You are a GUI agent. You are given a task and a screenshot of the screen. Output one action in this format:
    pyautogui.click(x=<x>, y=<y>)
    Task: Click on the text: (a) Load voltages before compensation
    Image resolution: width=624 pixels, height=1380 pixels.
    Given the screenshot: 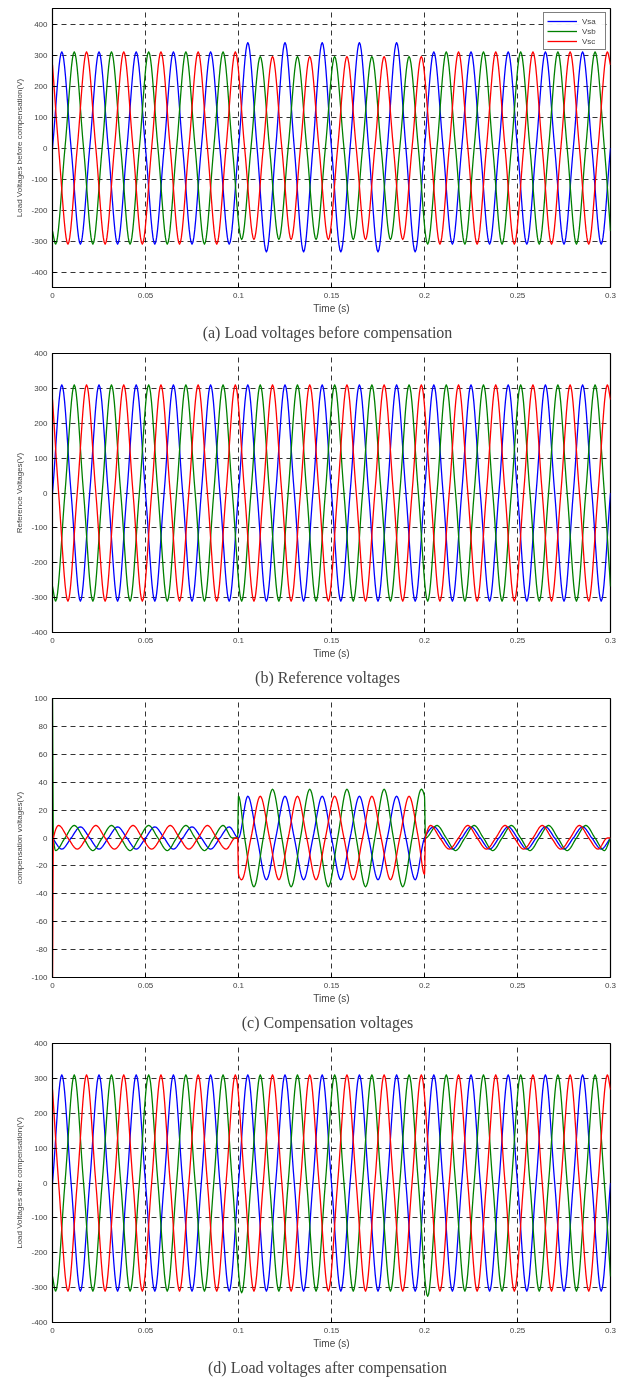 What is the action you would take?
    pyautogui.click(x=327, y=332)
    